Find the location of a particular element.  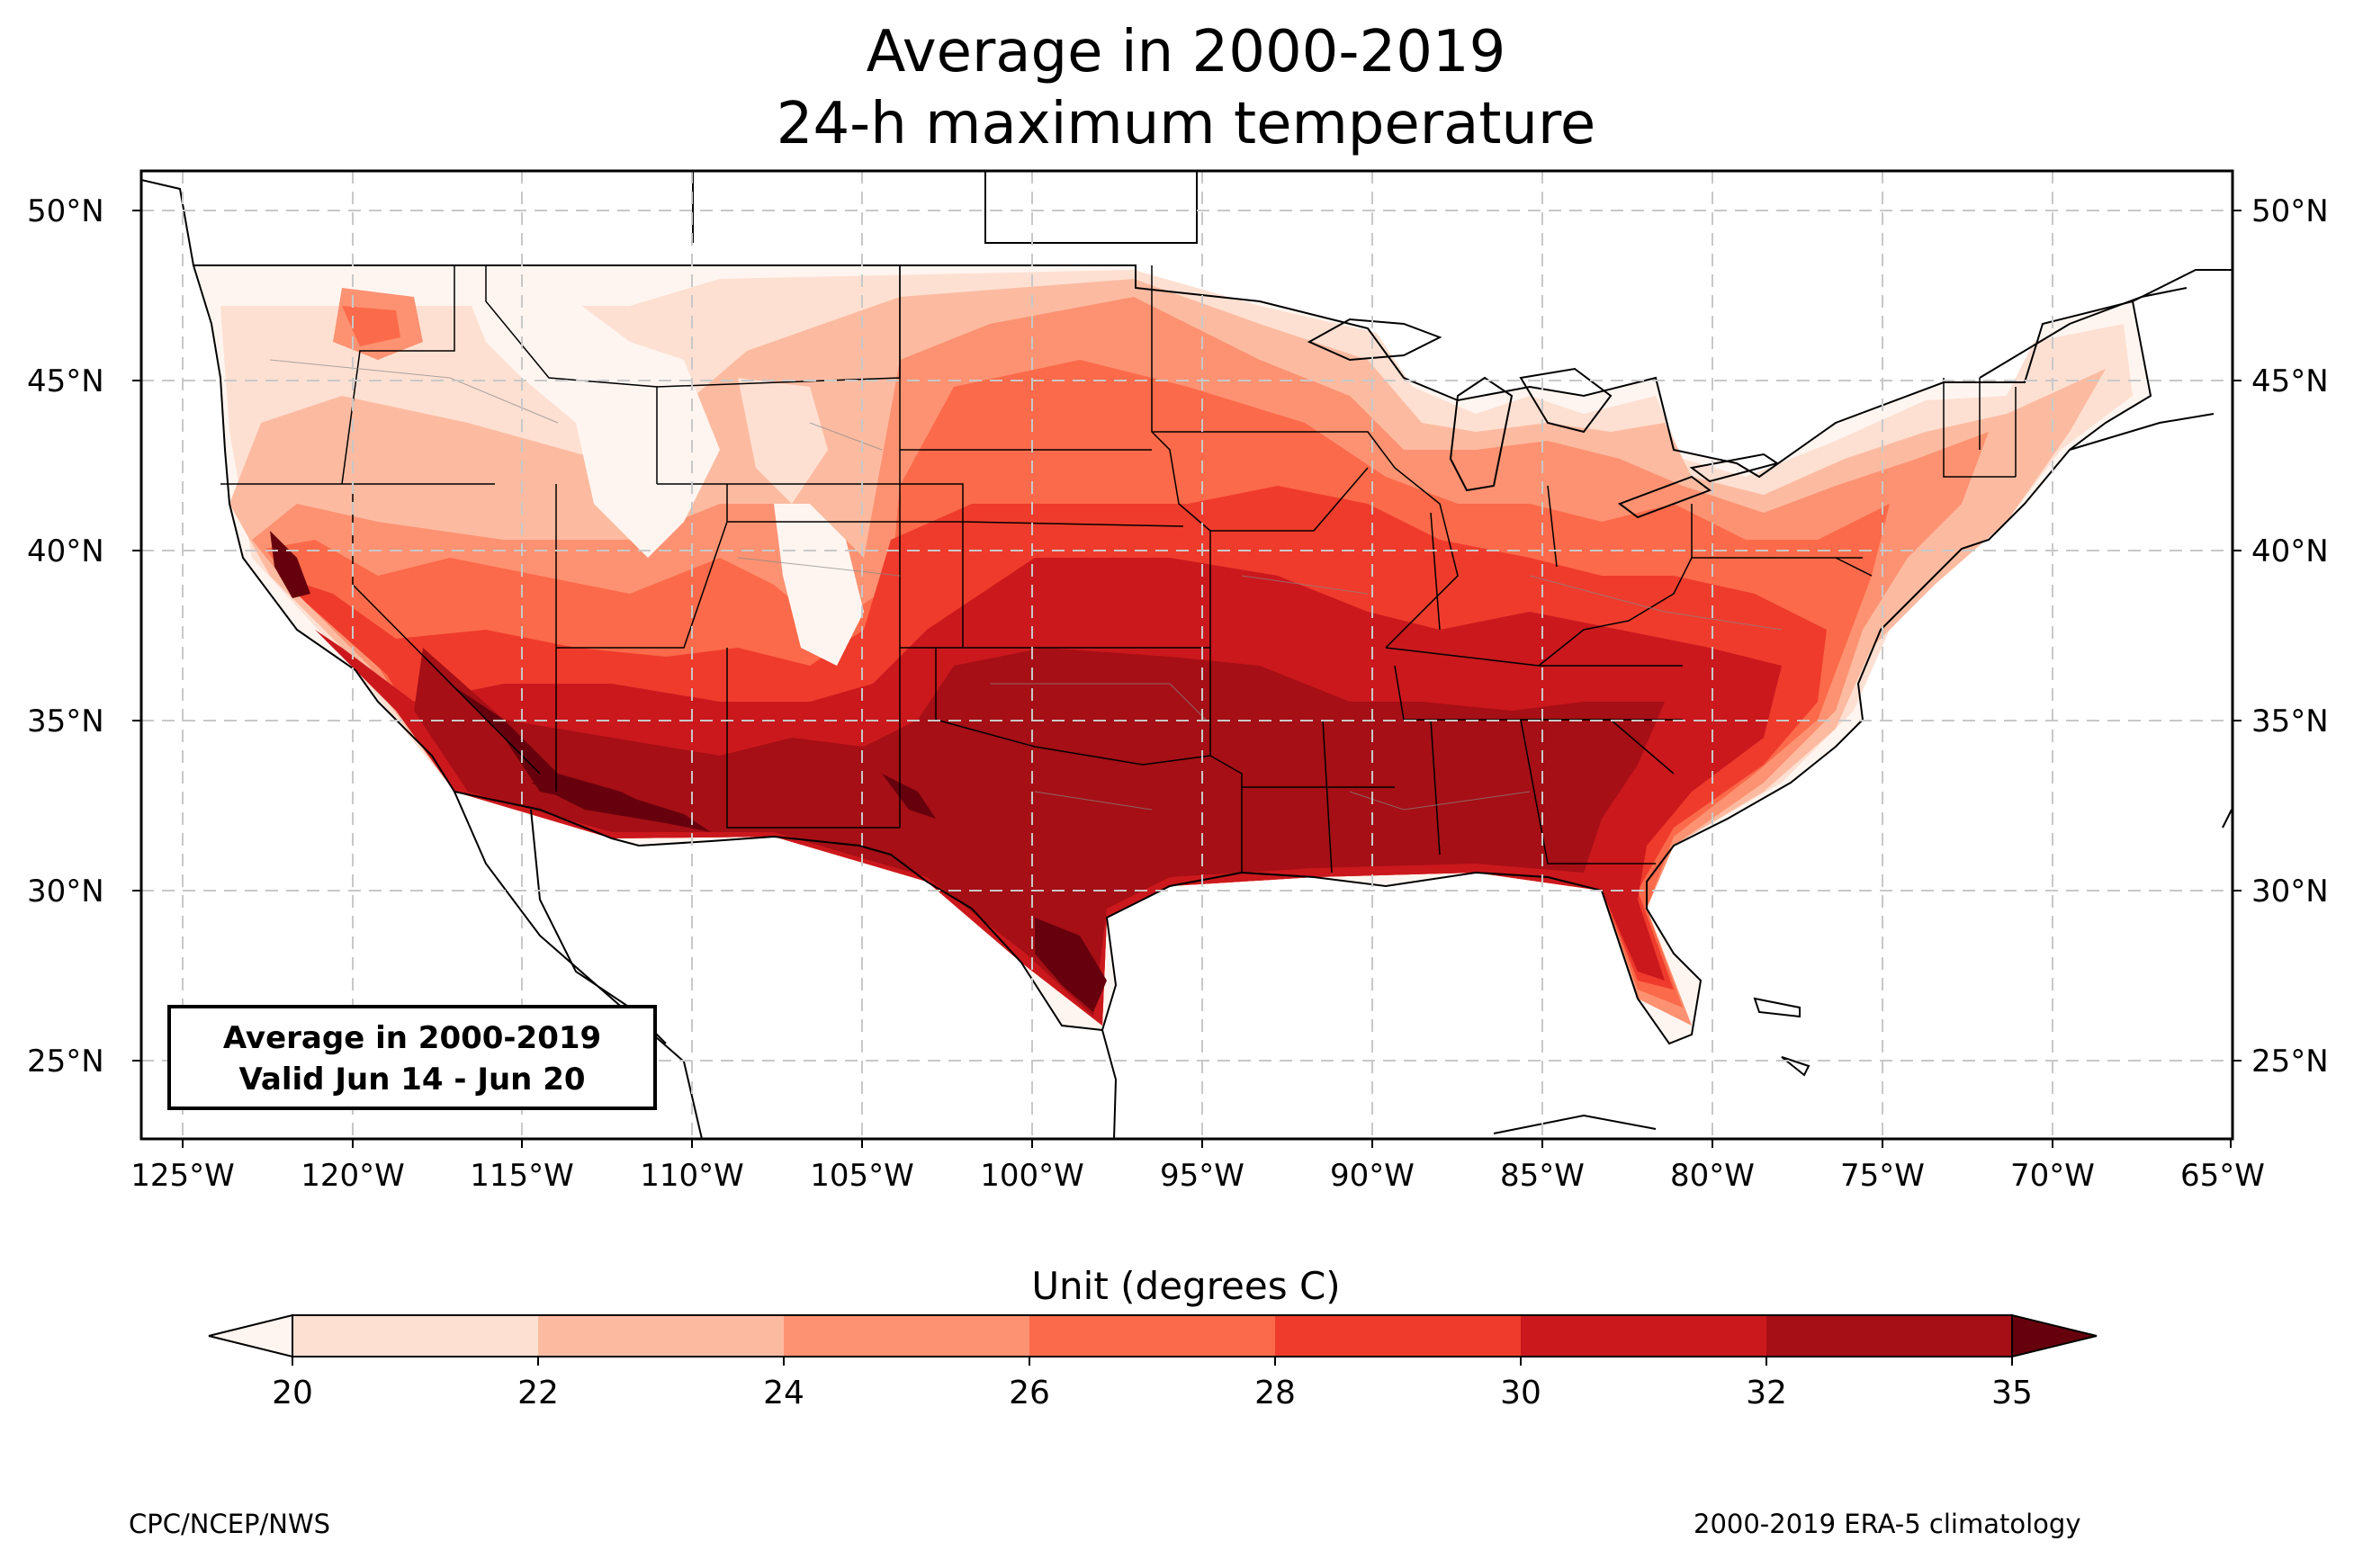

lat-label-left-50: 50°N is located at coordinates (65, 211).